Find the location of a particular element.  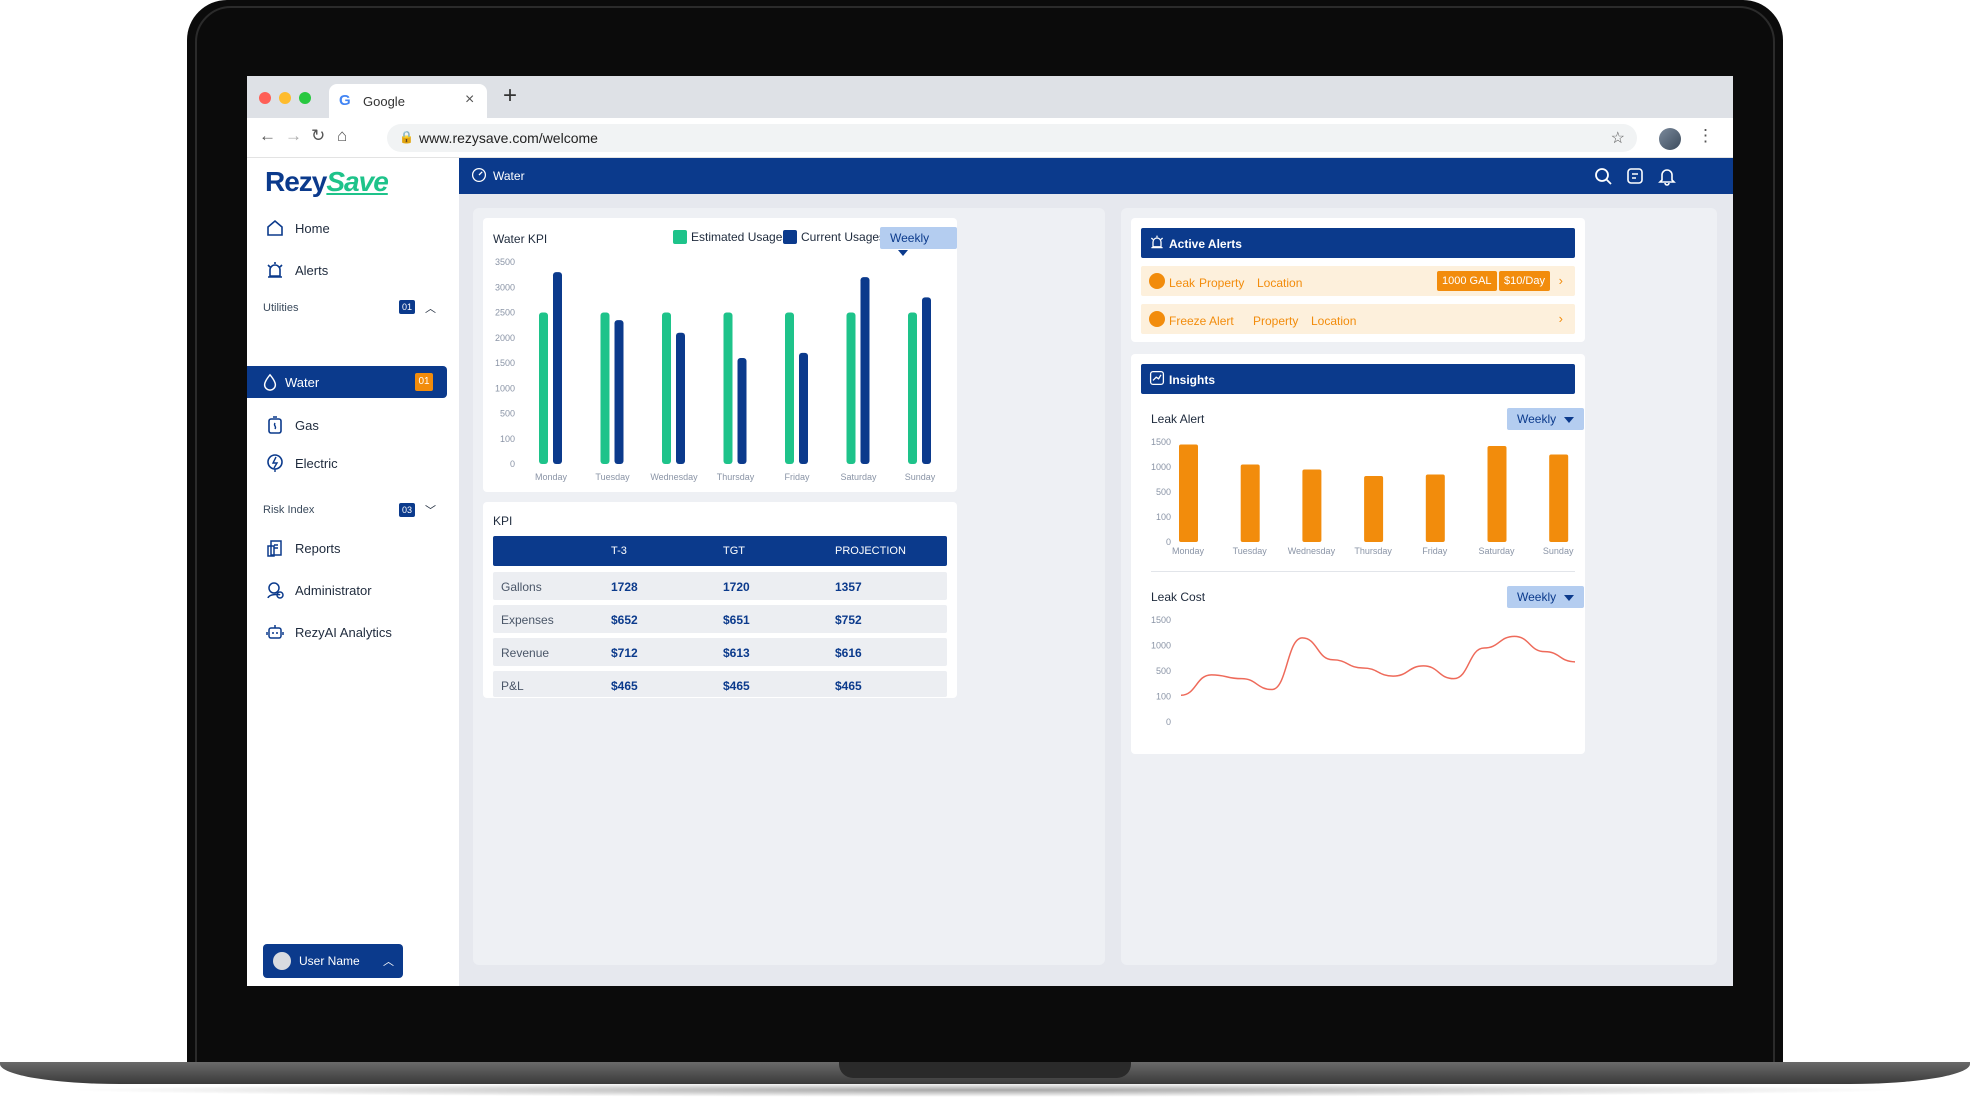

sidebar-item-label: Water is located at coordinates (302, 382).